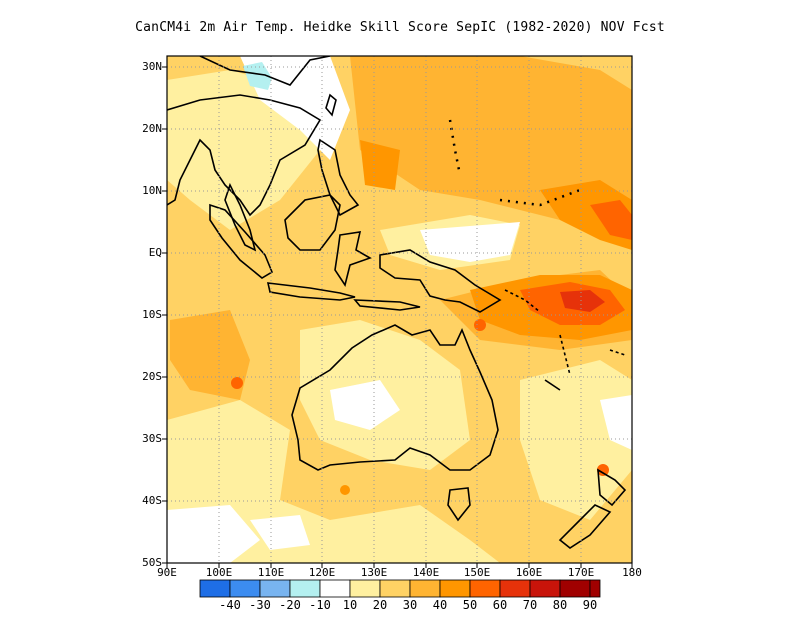  What do you see at coordinates (514, 163) in the screenshot?
I see `micronesia-islands` at bounding box center [514, 163].